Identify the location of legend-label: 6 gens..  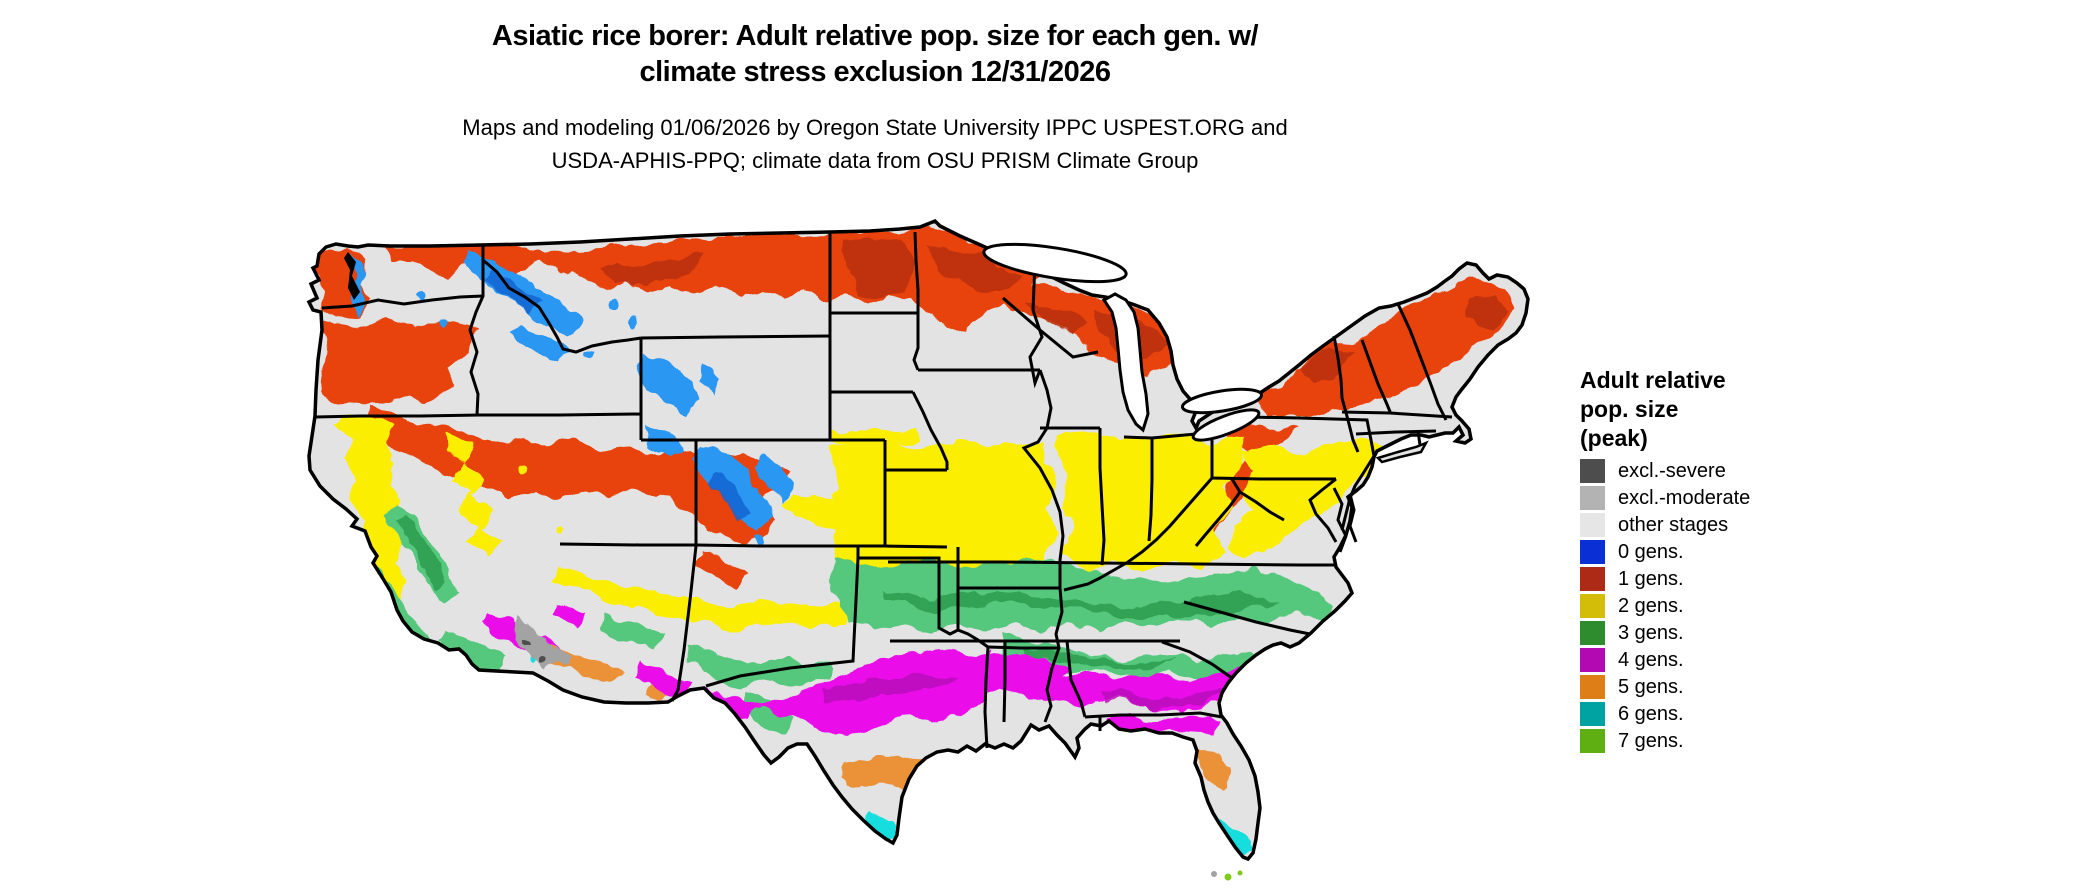
(1651, 714).